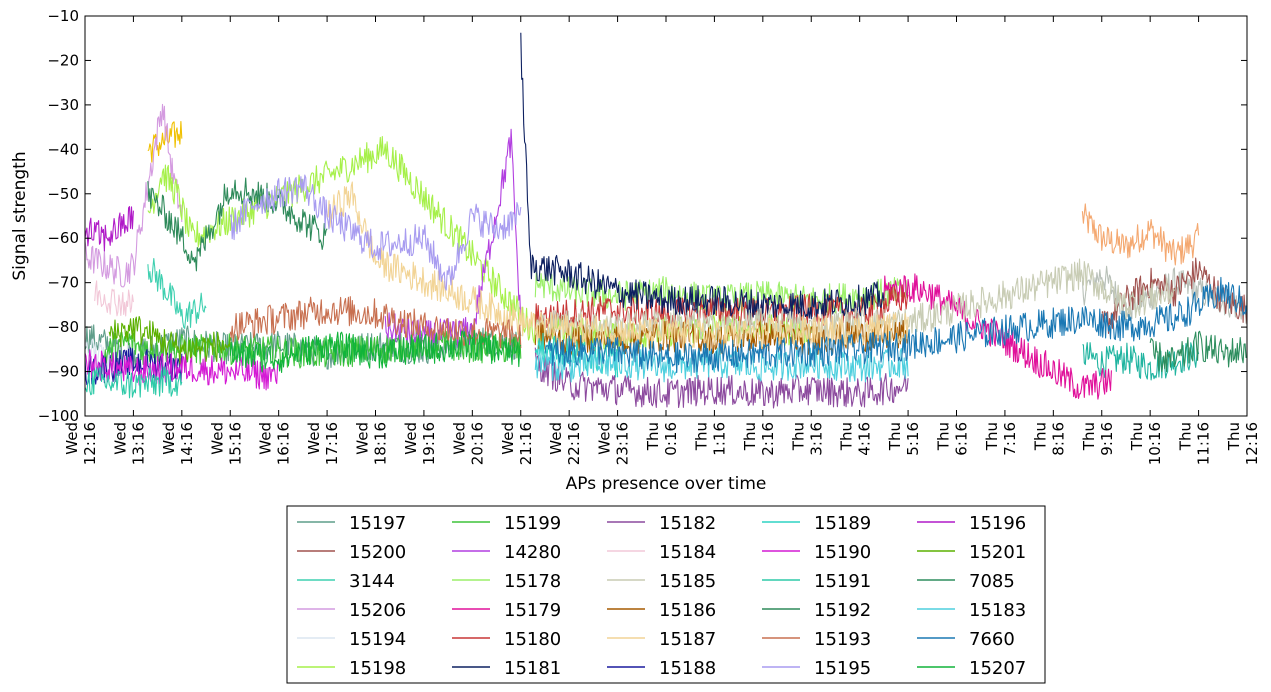 The image size is (1271, 692). I want to click on x-tick-label: Wed 12:16, so click(81, 443).